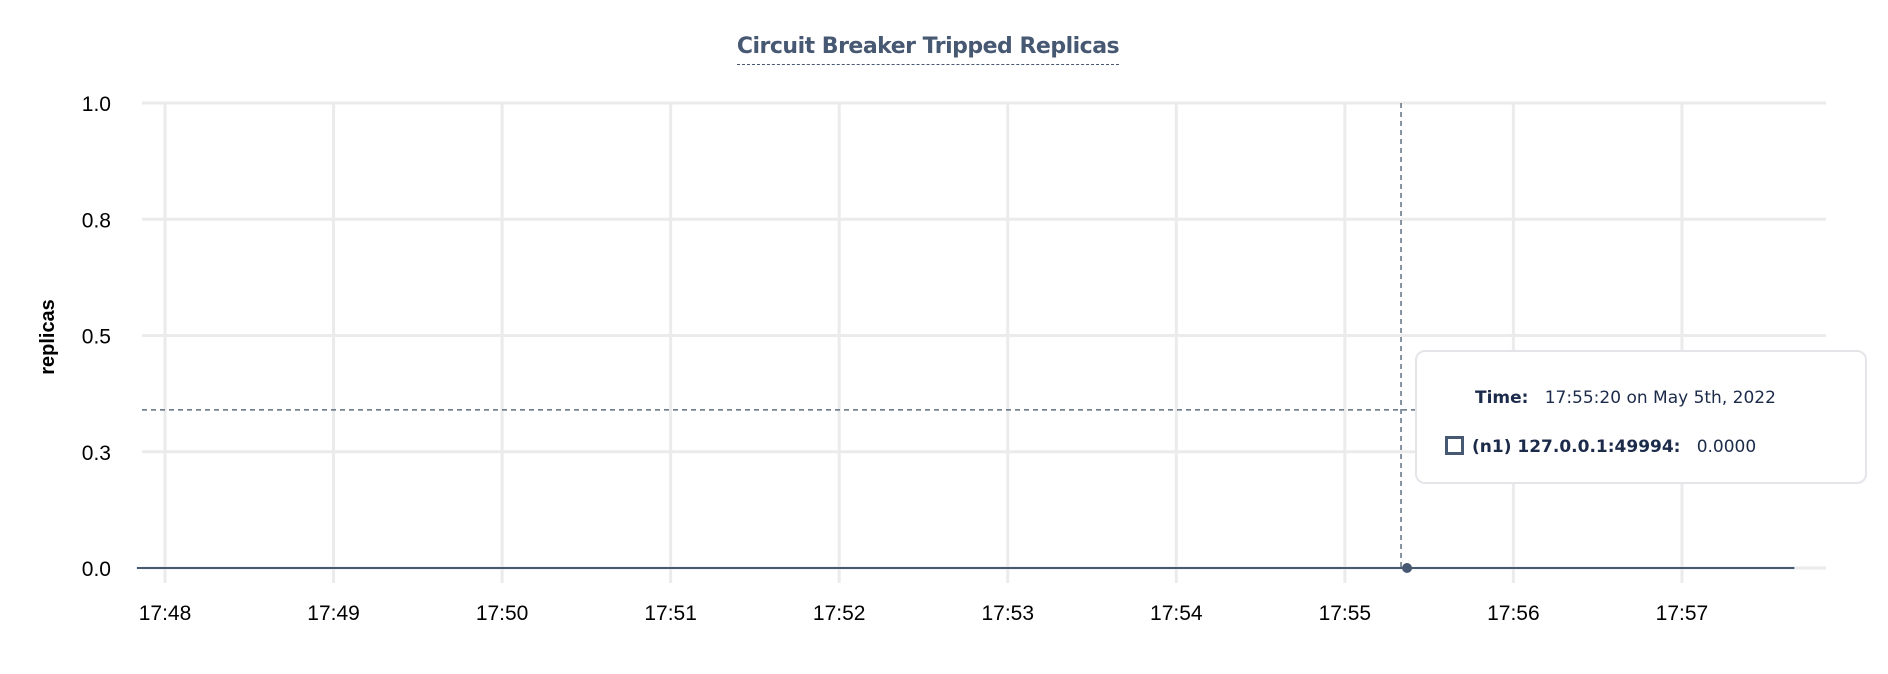 The height and width of the screenshot is (674, 1888). I want to click on x-tick-label: 17:57, so click(1682, 613).